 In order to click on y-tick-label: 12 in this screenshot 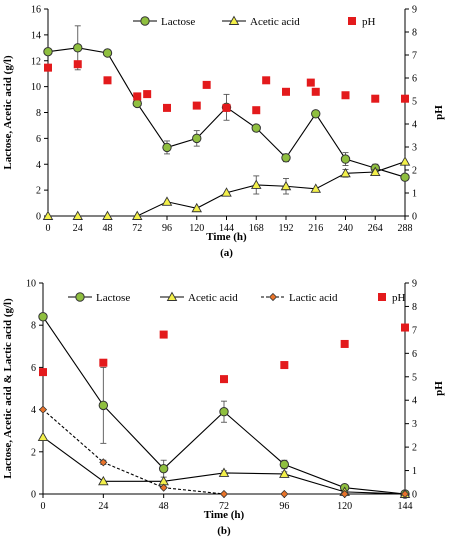, I will do `click(36, 61)`.